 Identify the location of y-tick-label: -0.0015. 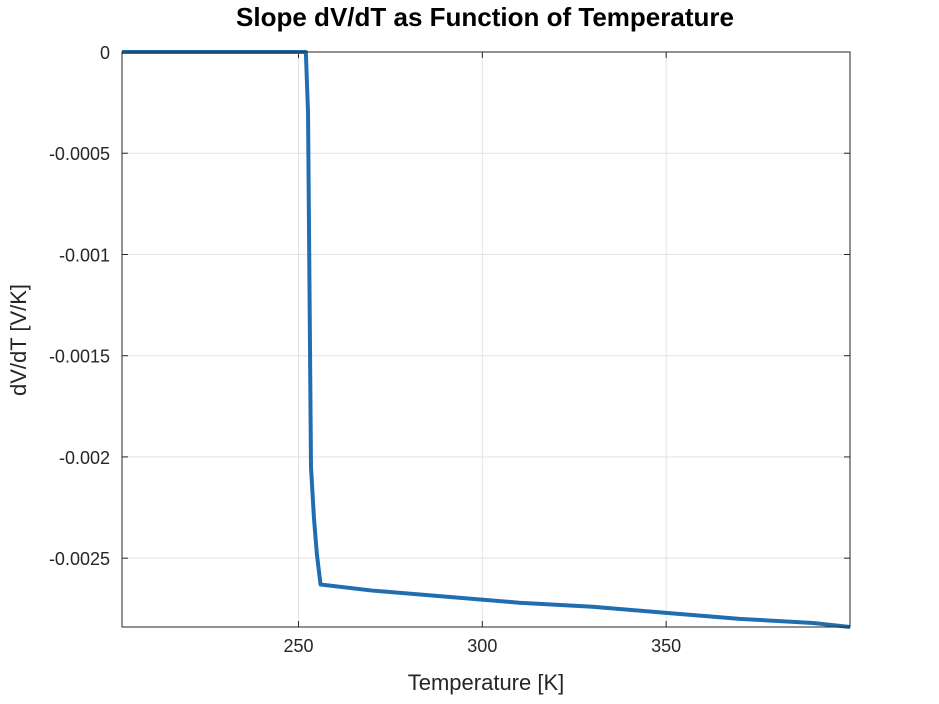
(79, 357).